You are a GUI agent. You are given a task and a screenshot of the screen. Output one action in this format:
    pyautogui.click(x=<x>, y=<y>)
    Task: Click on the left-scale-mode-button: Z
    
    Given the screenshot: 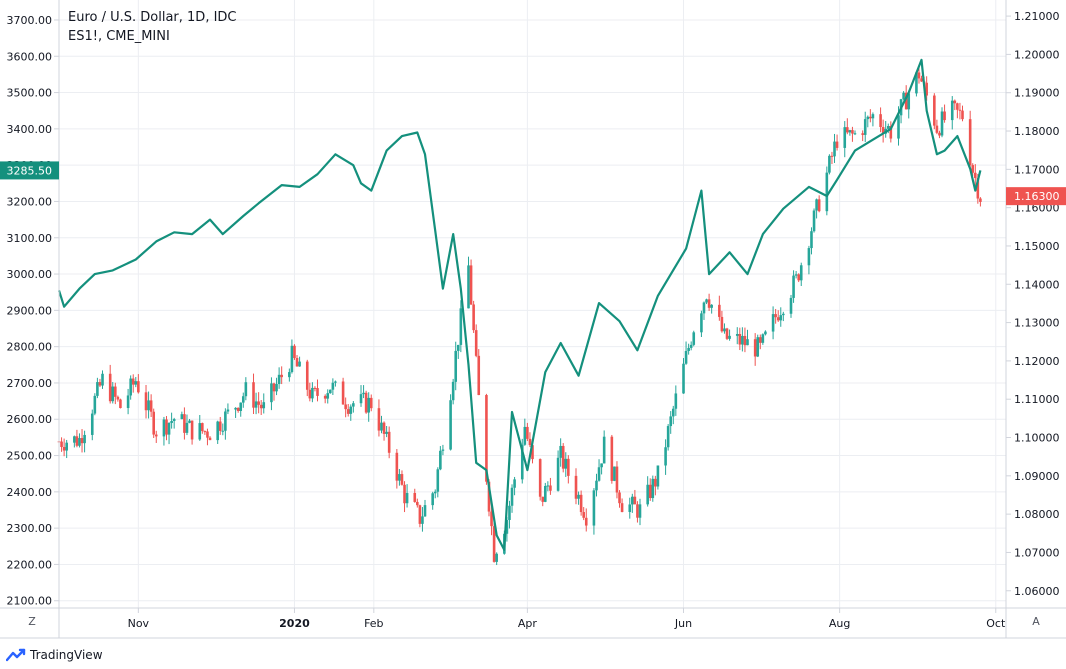 What is the action you would take?
    pyautogui.click(x=32, y=621)
    